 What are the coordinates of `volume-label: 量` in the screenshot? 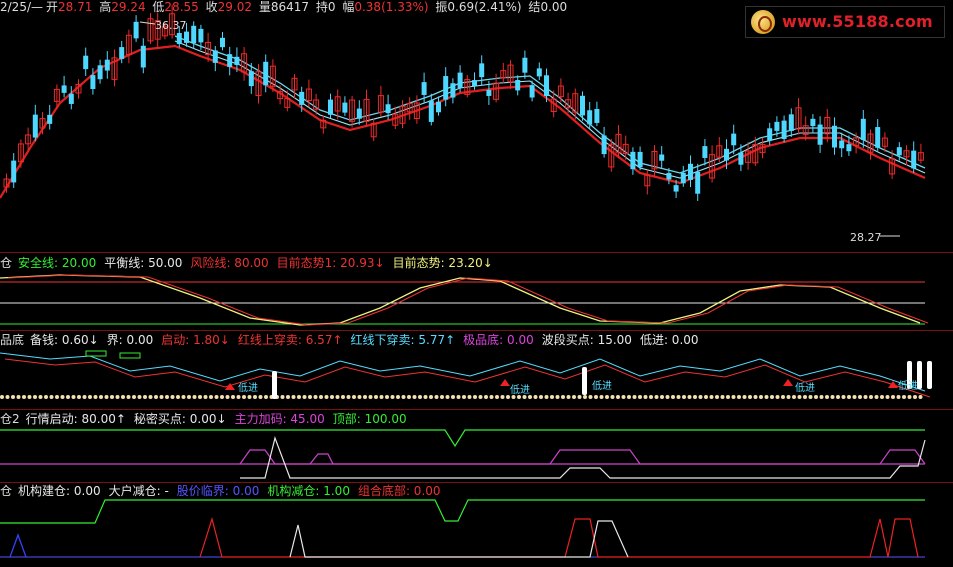 It's located at (264, 7).